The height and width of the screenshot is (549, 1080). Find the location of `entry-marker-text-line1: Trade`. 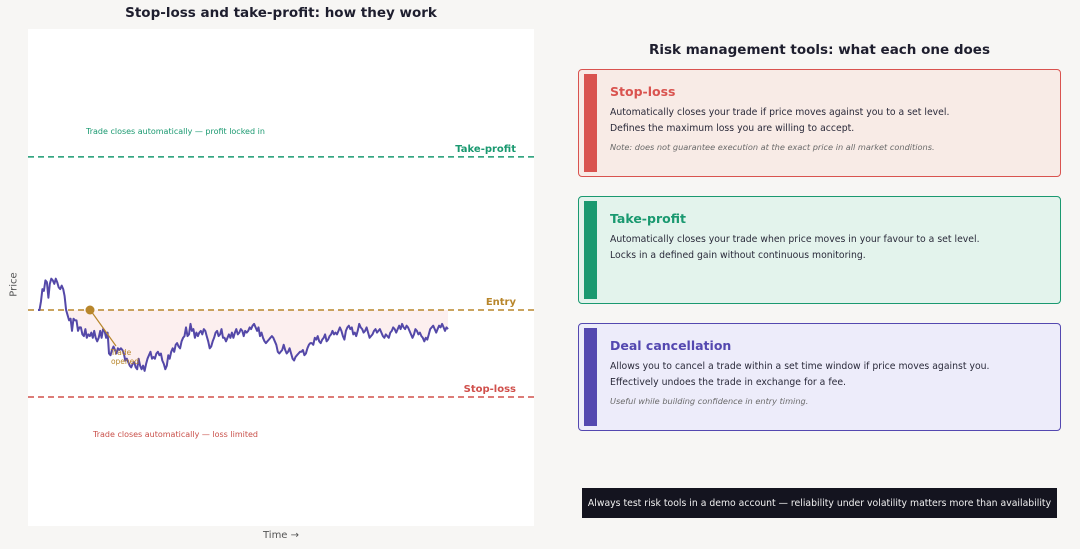

entry-marker-text-line1: Trade is located at coordinates (121, 352).